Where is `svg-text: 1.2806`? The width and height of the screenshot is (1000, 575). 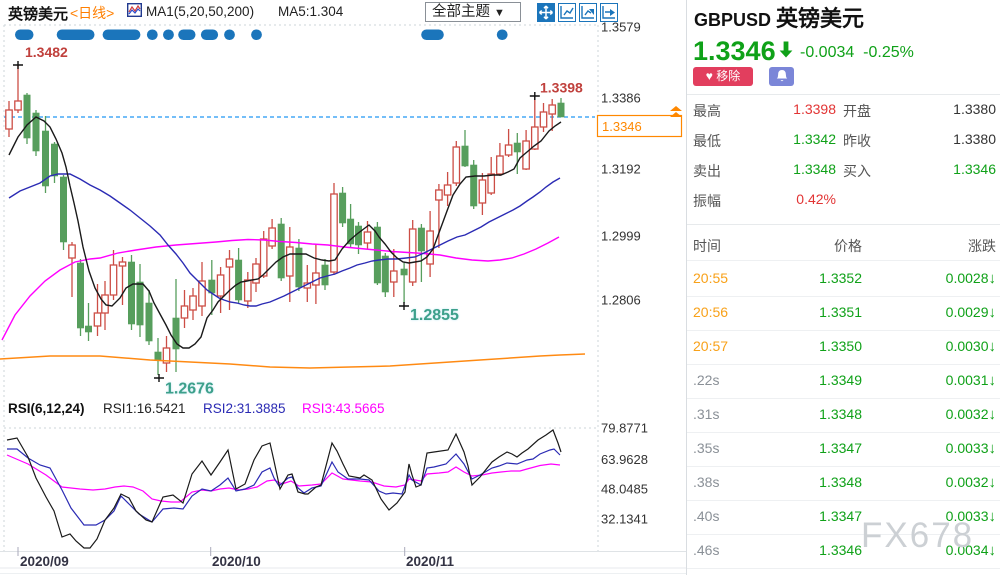 svg-text: 1.2806 is located at coordinates (621, 300).